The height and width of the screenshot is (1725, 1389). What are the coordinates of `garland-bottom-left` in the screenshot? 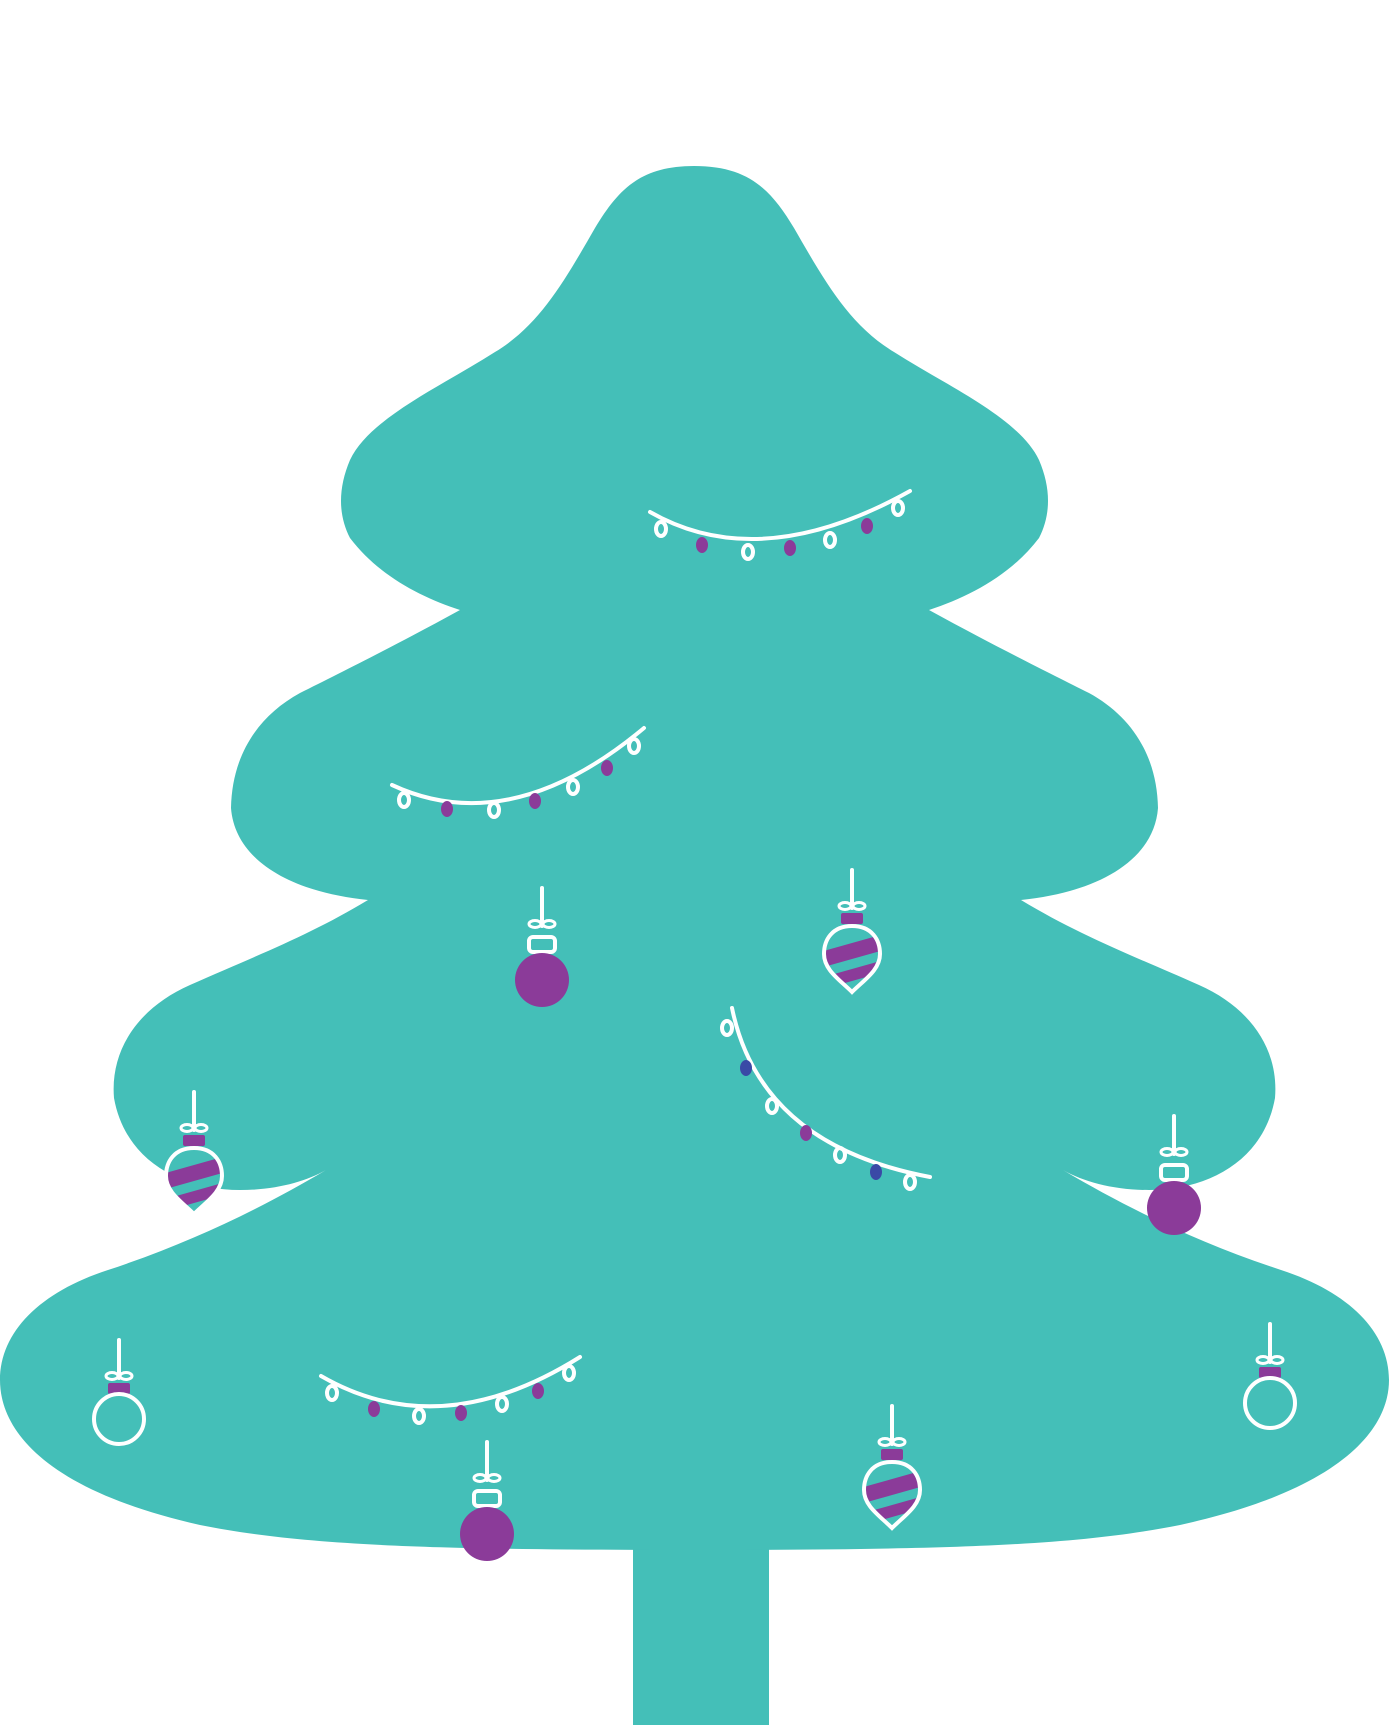 It's located at (450, 1390).